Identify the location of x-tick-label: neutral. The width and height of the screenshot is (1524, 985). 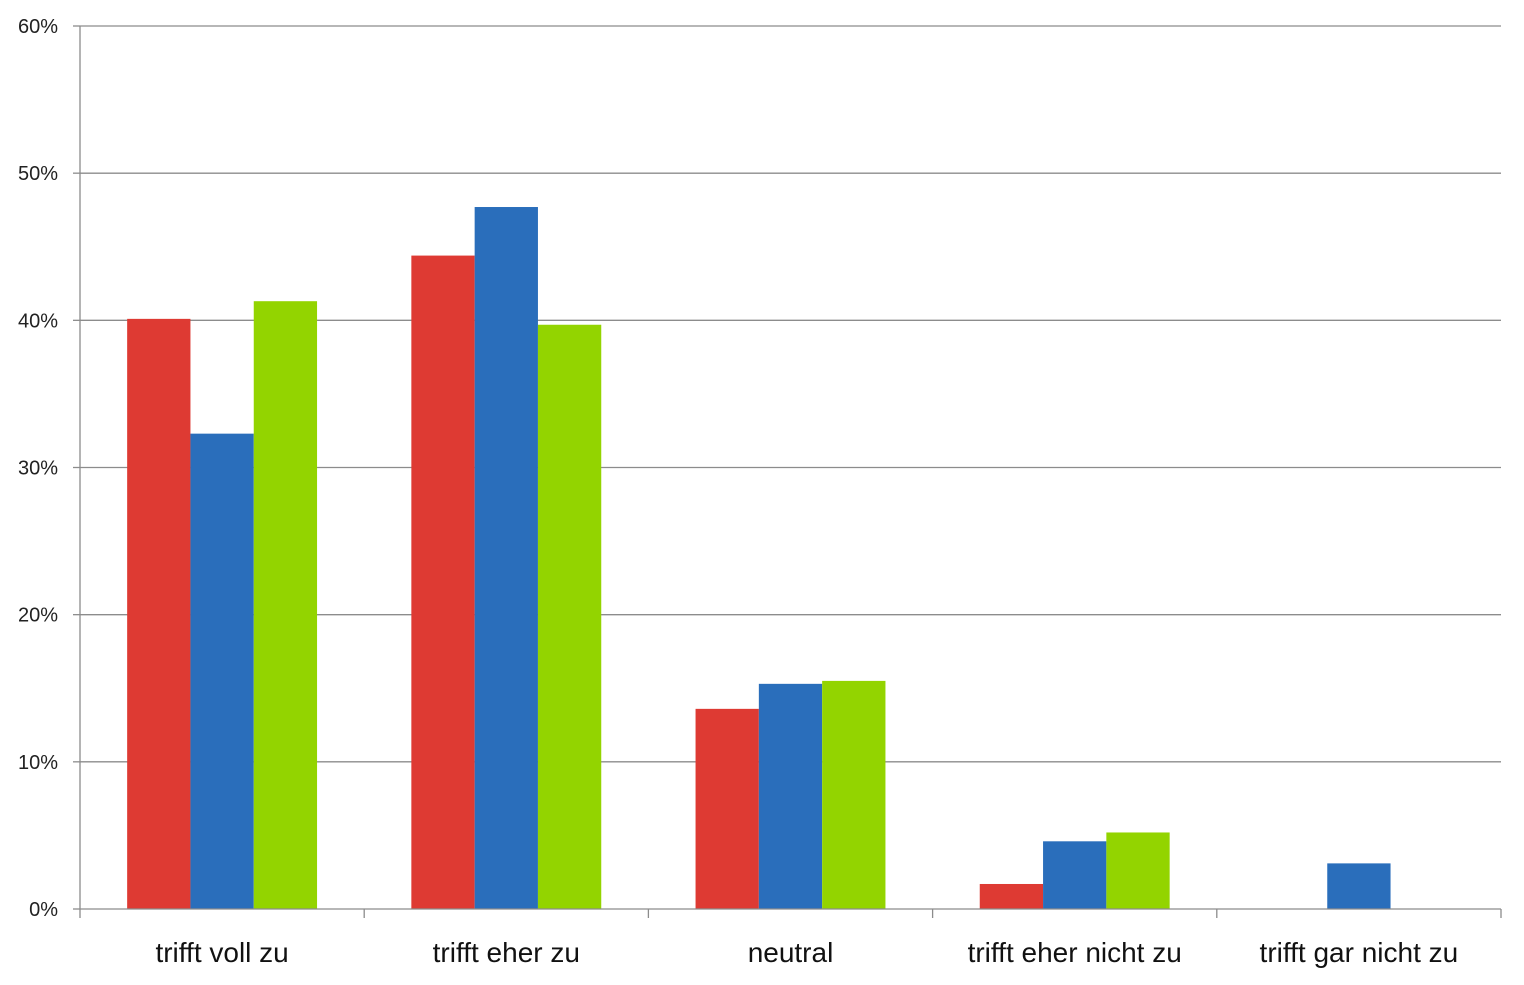
(791, 952).